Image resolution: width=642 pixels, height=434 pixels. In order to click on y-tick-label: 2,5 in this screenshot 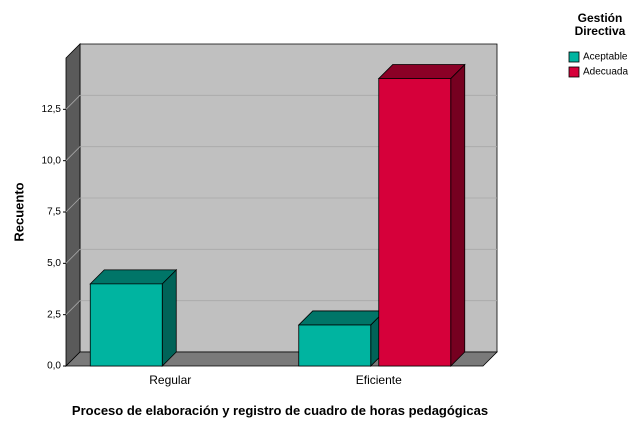, I will do `click(54, 314)`.